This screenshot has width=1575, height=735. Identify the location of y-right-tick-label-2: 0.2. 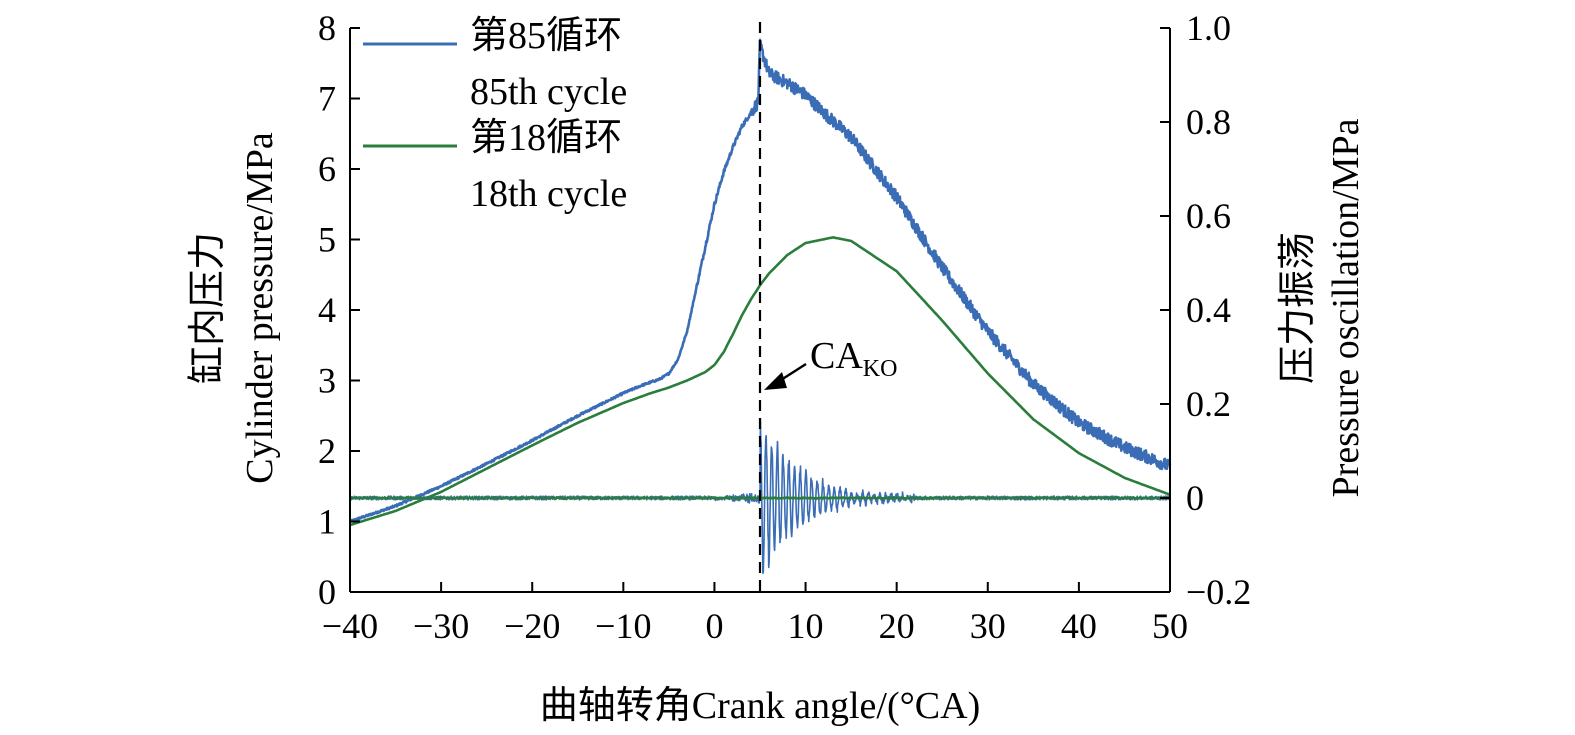
(1208, 404).